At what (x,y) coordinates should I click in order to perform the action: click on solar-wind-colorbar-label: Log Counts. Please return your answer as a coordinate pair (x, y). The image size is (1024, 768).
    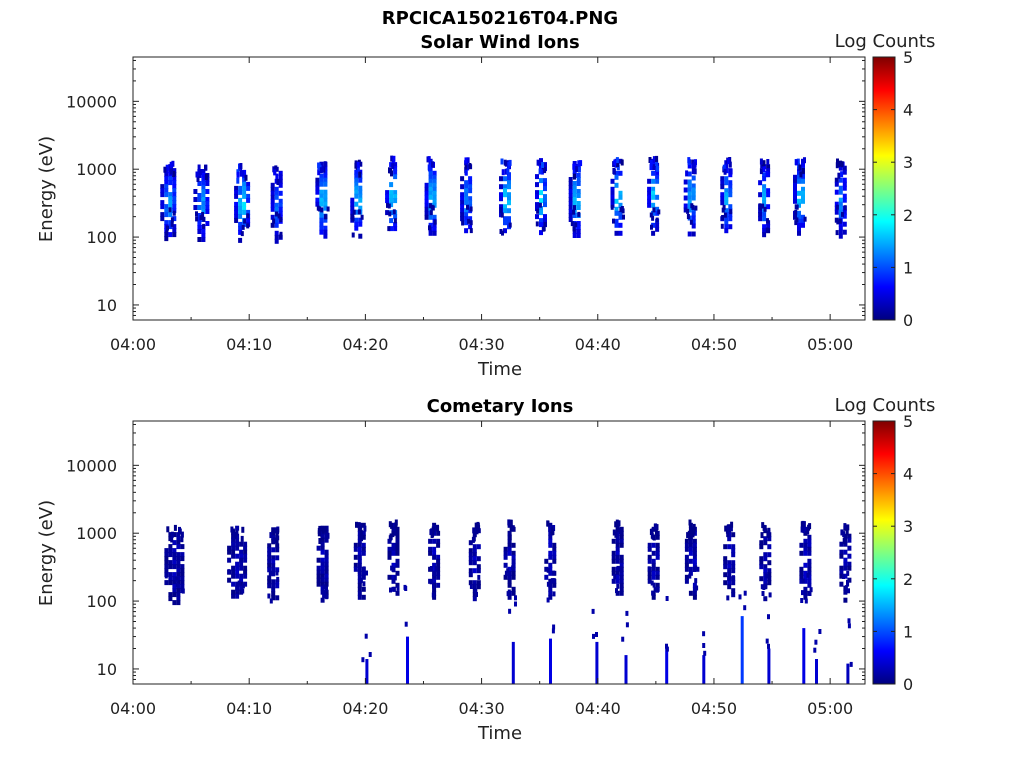
    Looking at the image, I should click on (885, 41).